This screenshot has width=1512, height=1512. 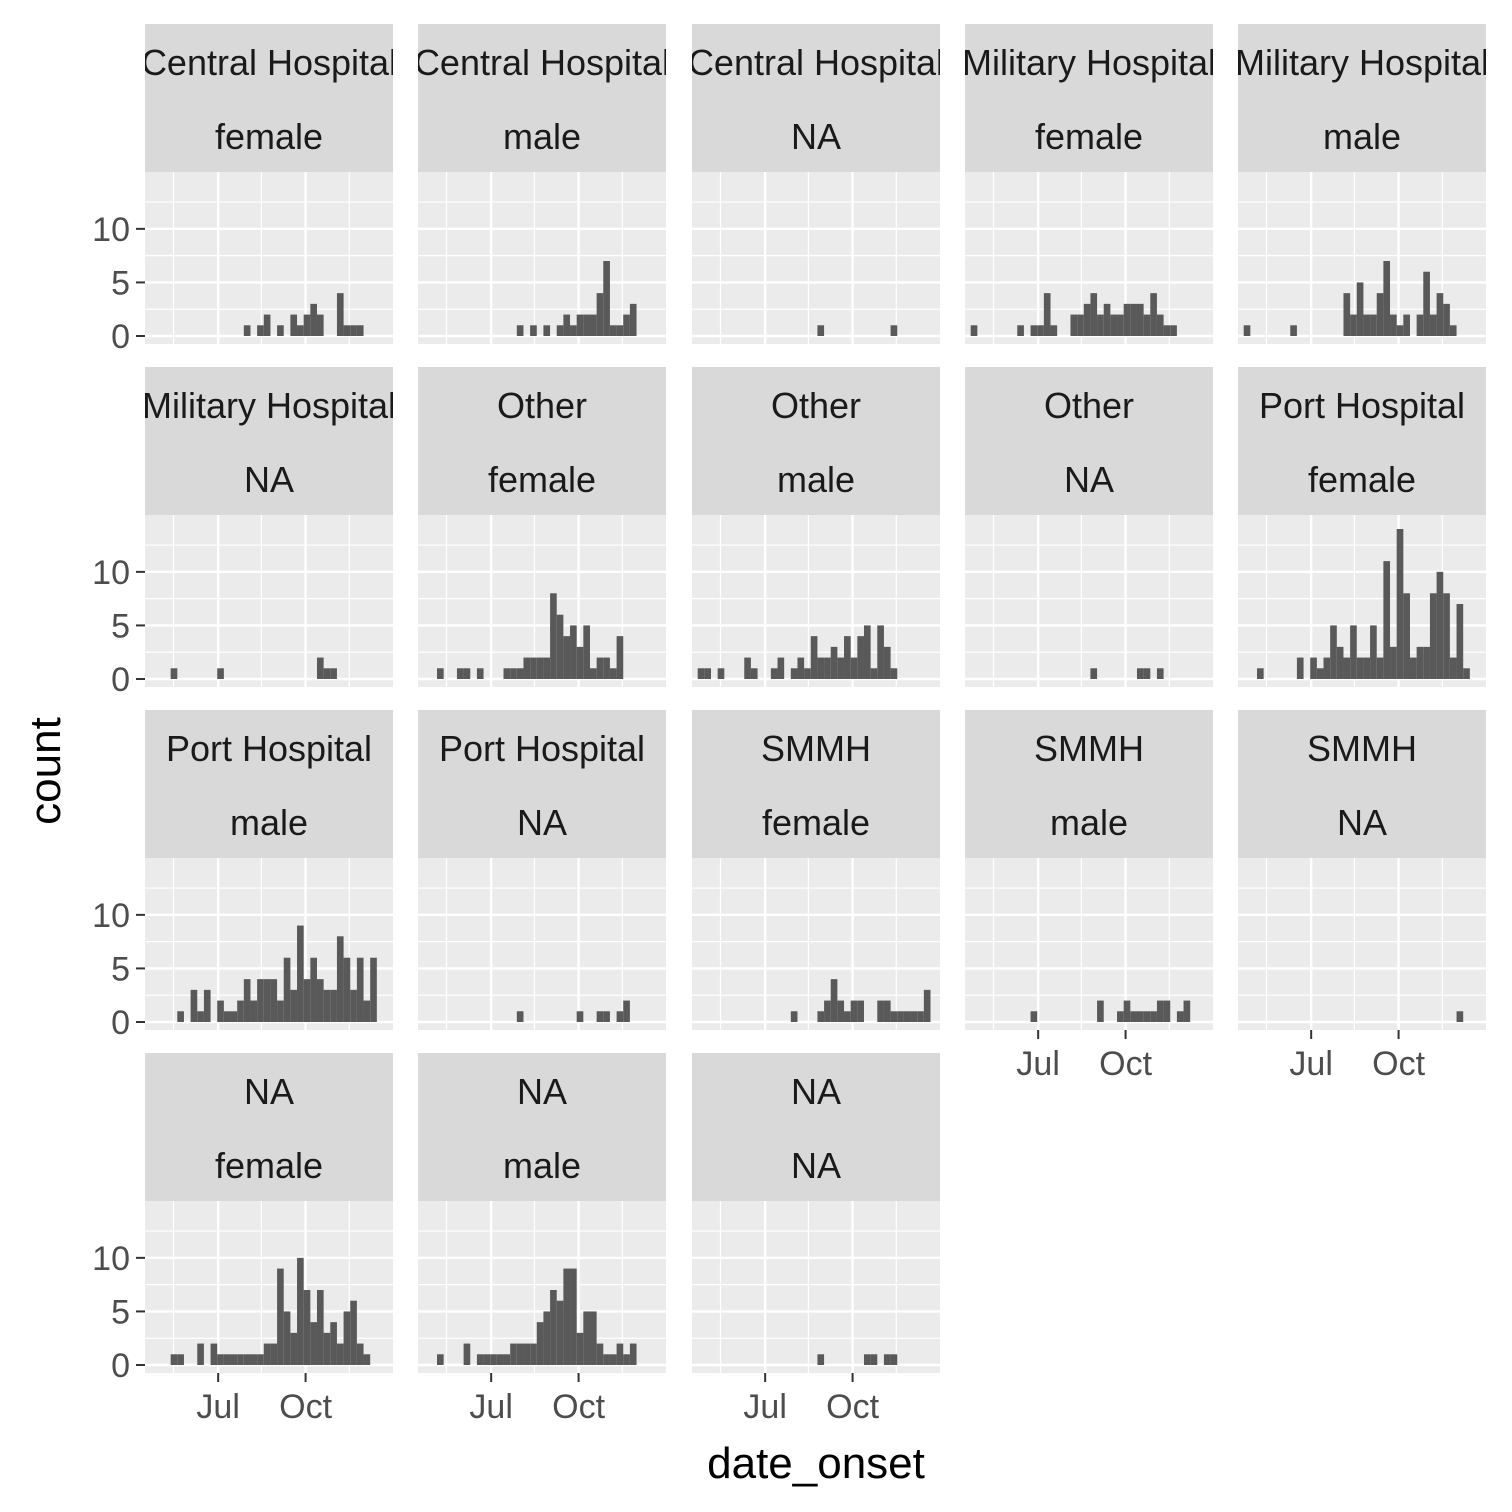 What do you see at coordinates (1362, 62) in the screenshot?
I see `facet-strip-hospital: Military Hospital` at bounding box center [1362, 62].